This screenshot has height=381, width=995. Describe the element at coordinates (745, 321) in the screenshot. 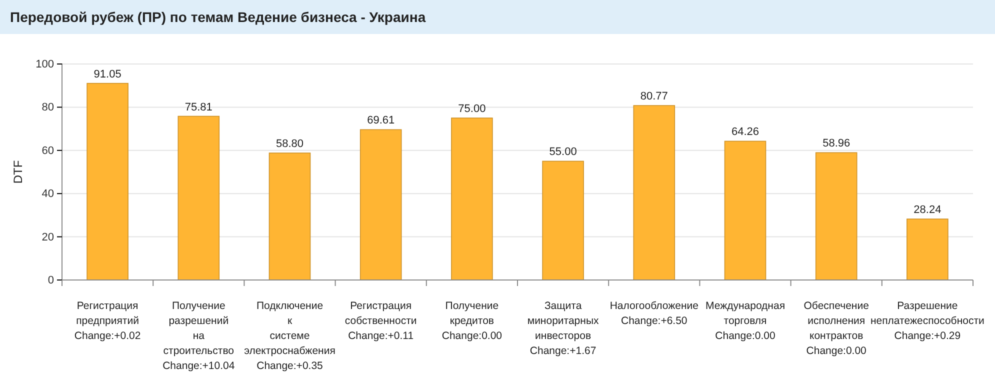

I see `x-tick-label: Международная торговля Change:0.00` at that location.